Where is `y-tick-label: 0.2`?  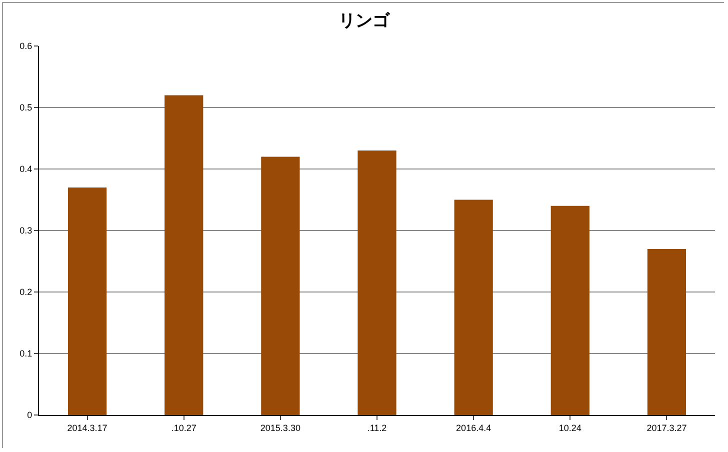 y-tick-label: 0.2 is located at coordinates (26, 292).